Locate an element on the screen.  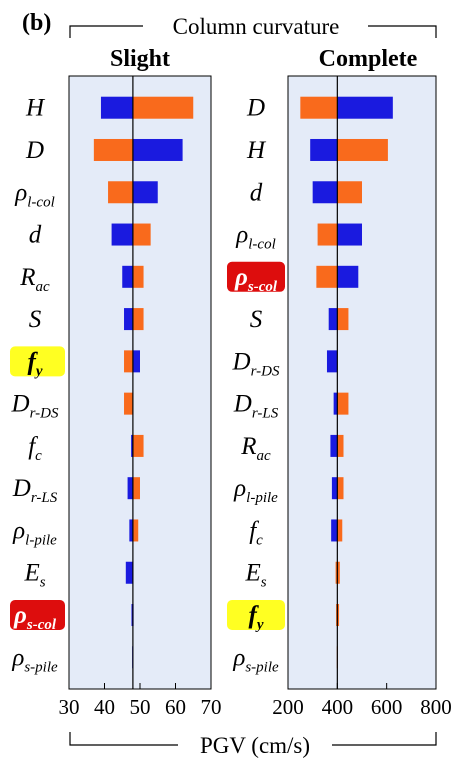
param-label-0-7: Dr-DS is located at coordinates (35, 406).